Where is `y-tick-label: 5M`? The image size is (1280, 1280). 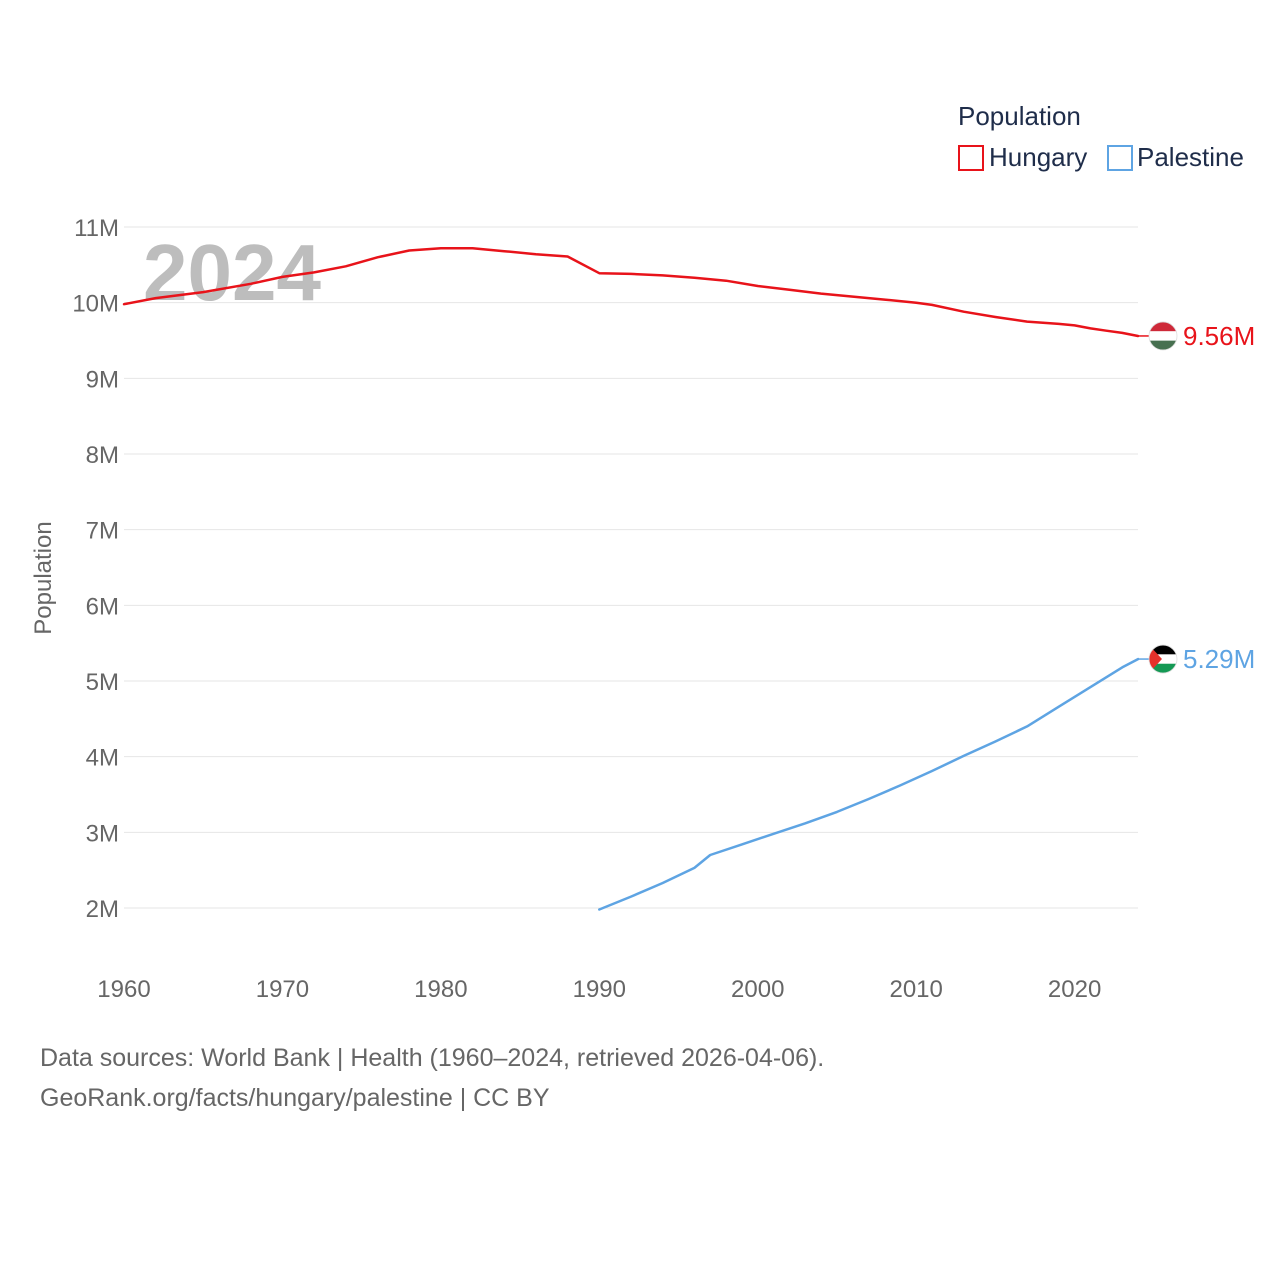 y-tick-label: 5M is located at coordinates (102, 682).